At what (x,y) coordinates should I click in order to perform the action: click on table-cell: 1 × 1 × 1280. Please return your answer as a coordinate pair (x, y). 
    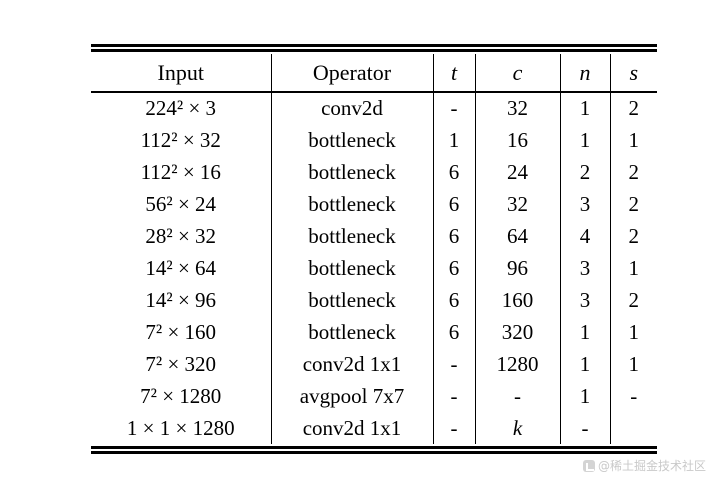
    Looking at the image, I should click on (180, 427).